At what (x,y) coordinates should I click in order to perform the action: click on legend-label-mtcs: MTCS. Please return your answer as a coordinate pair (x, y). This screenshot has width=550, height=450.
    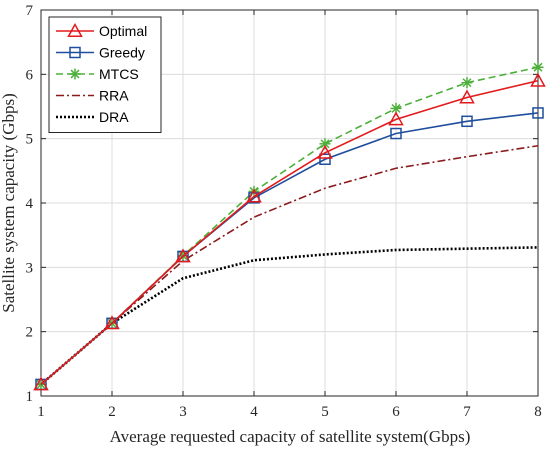
    Looking at the image, I should click on (119, 74).